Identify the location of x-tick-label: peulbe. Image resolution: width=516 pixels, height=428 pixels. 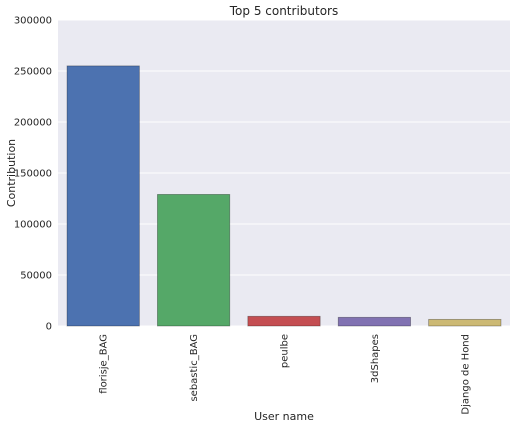
(285, 351).